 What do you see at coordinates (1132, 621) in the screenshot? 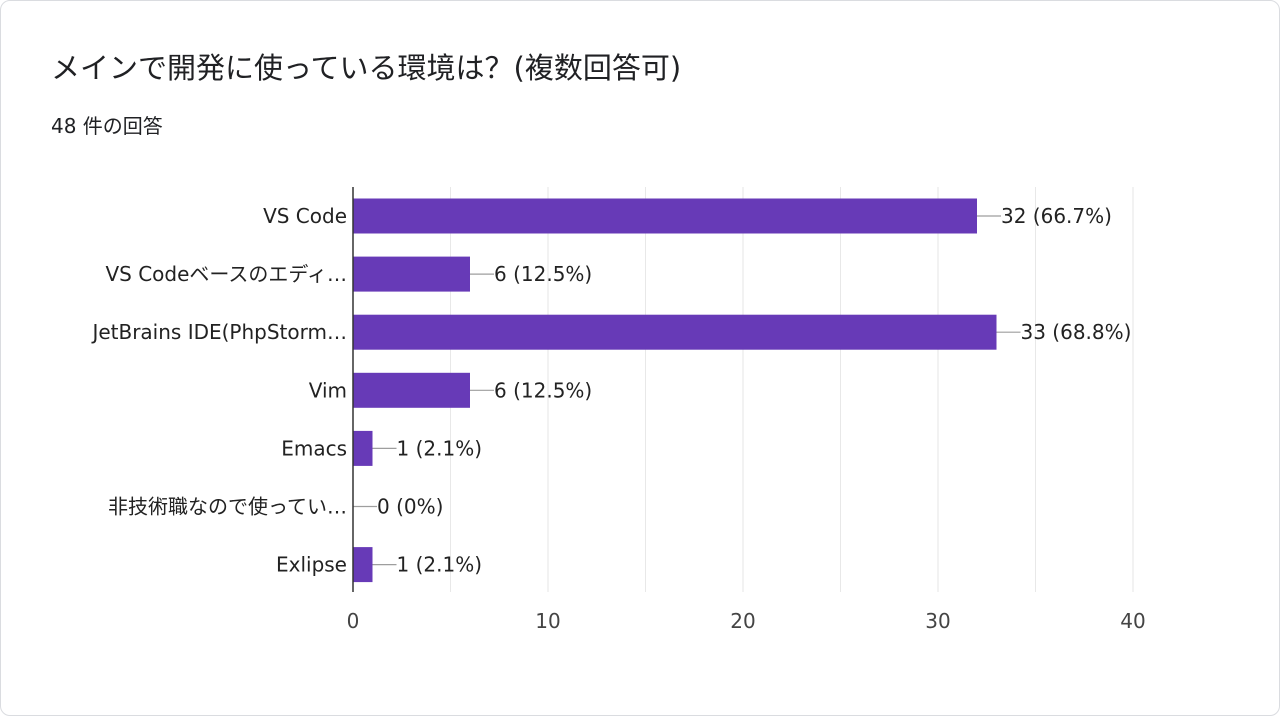
I see `x-tick-label: 40` at bounding box center [1132, 621].